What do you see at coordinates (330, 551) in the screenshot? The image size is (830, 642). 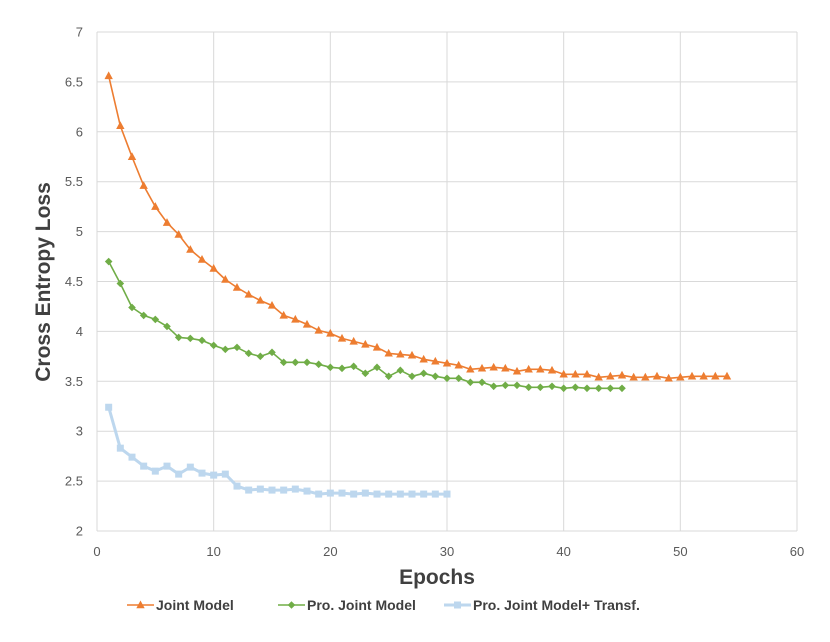 I see `x-tick-label: 20` at bounding box center [330, 551].